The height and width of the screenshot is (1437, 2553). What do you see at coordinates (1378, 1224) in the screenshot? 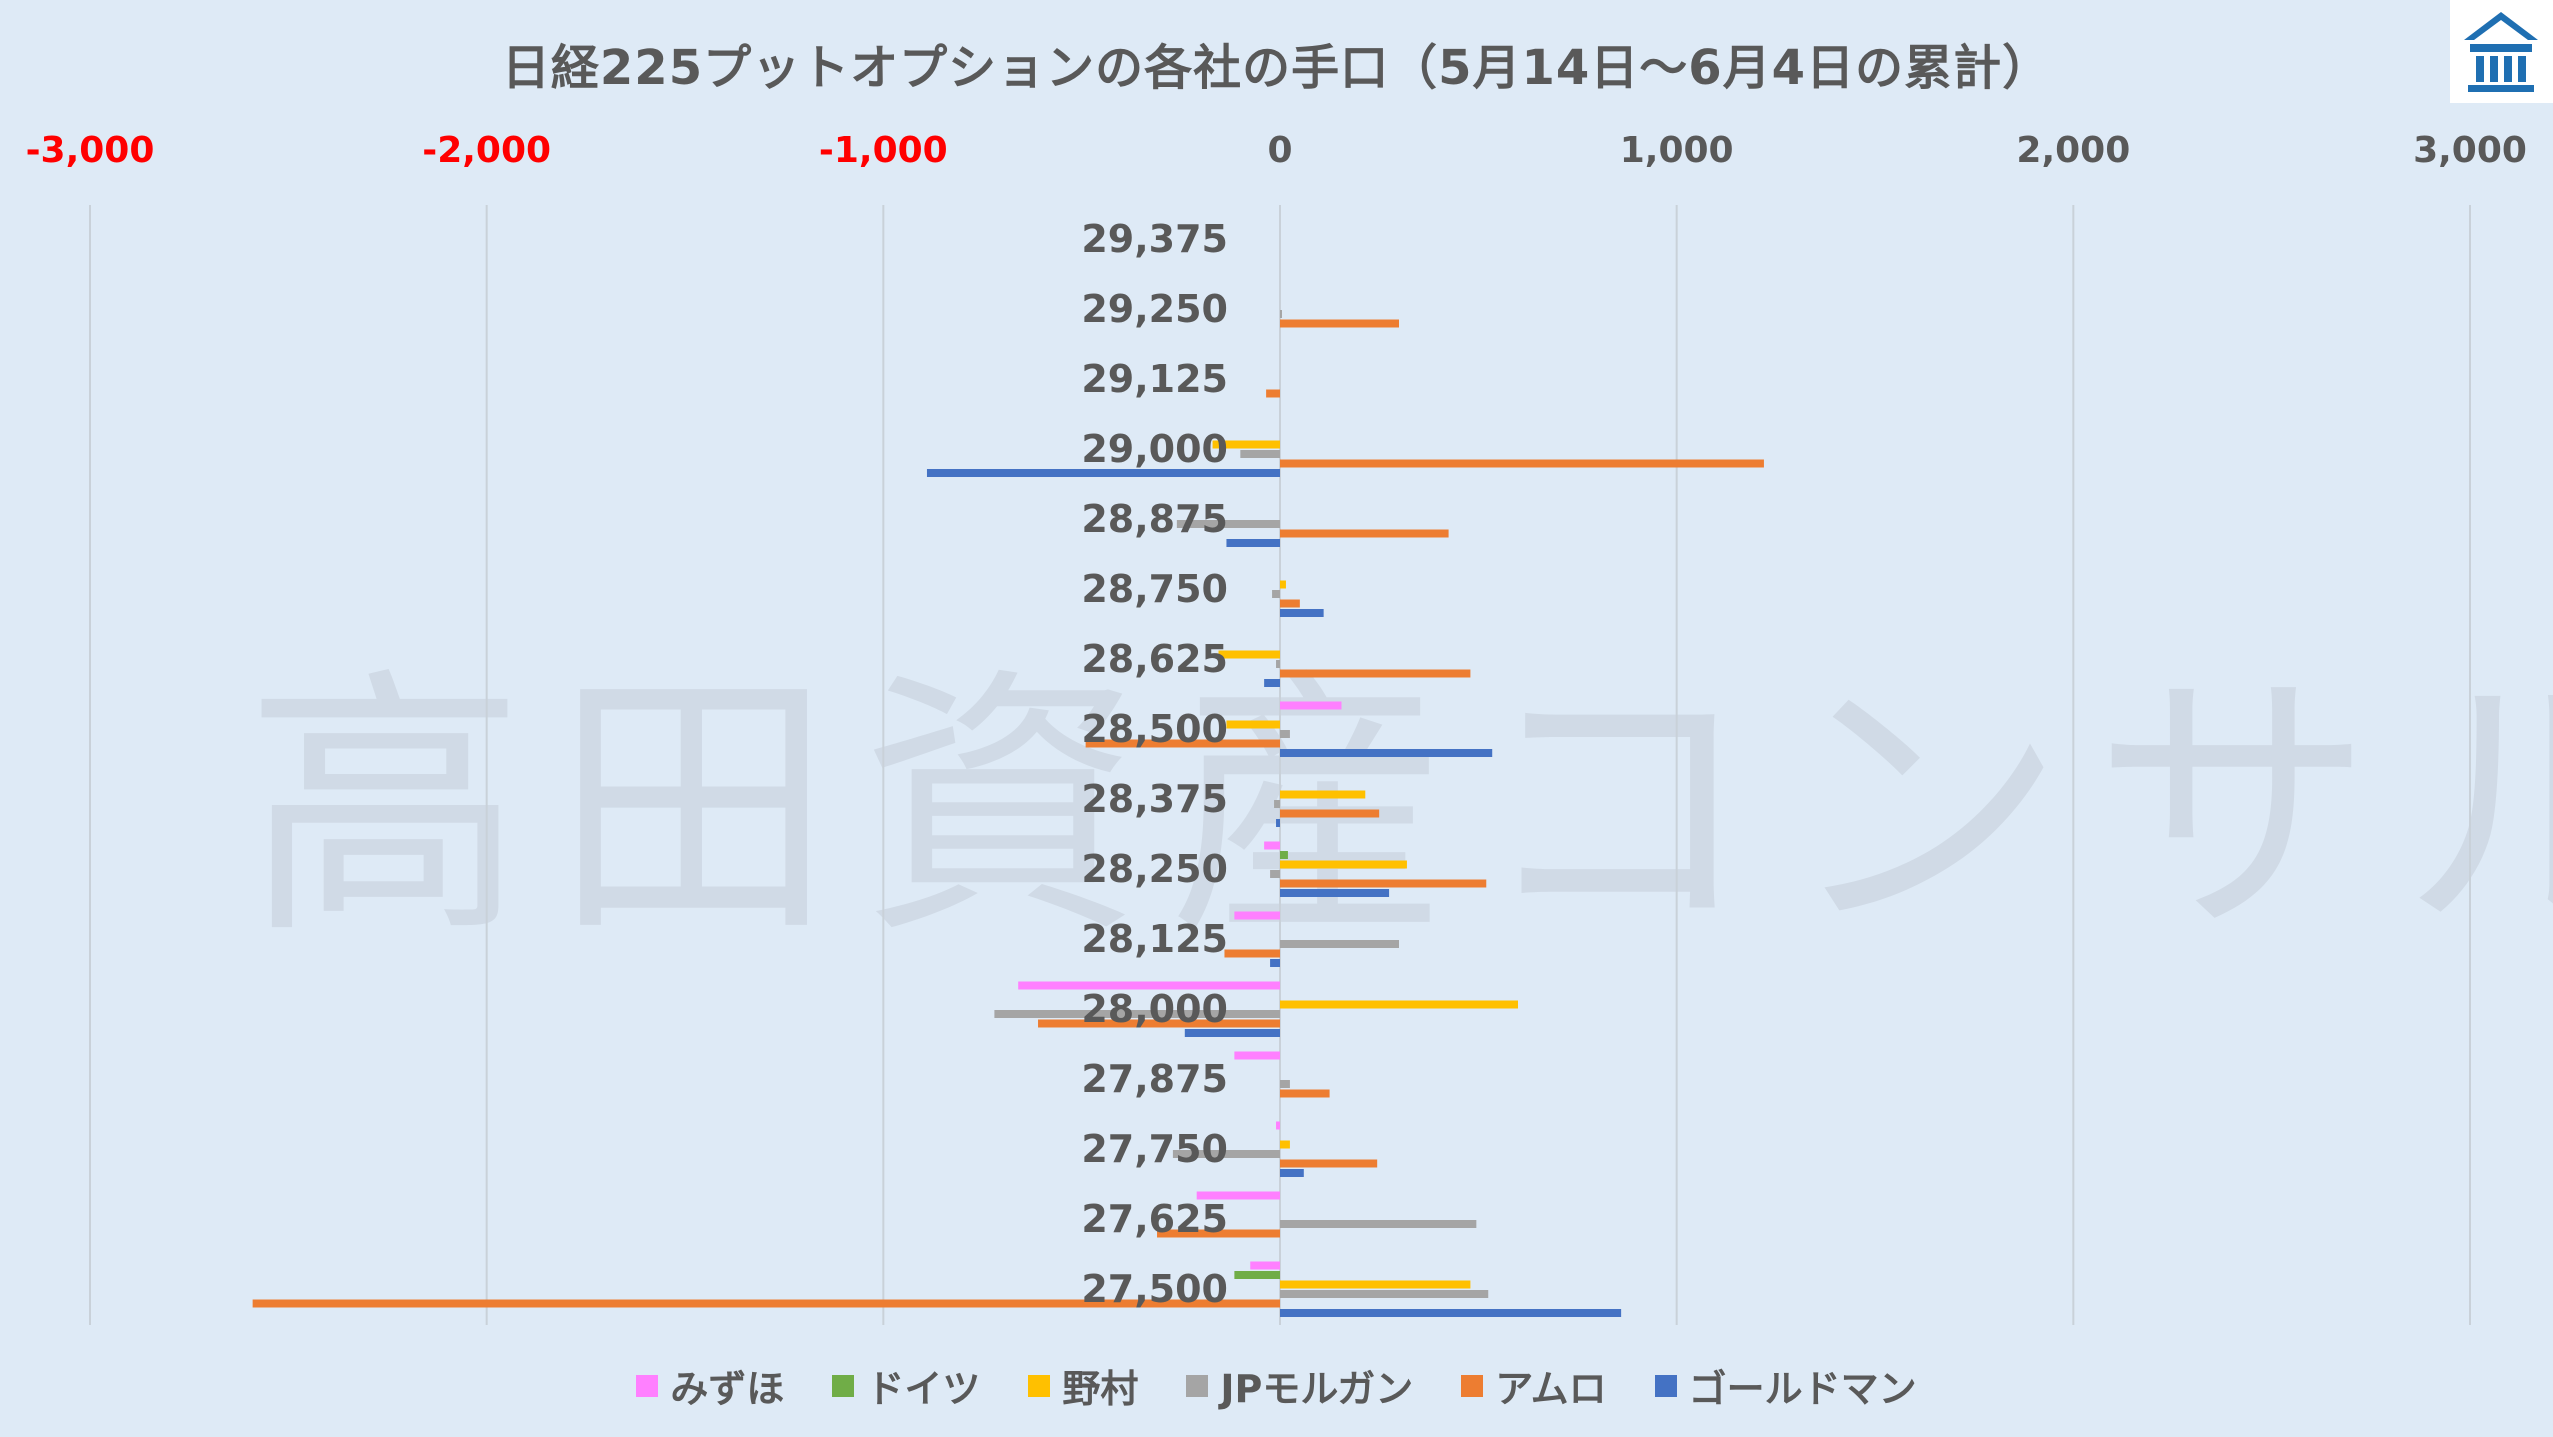
I see `bar-JPモルガン-27,625` at bounding box center [1378, 1224].